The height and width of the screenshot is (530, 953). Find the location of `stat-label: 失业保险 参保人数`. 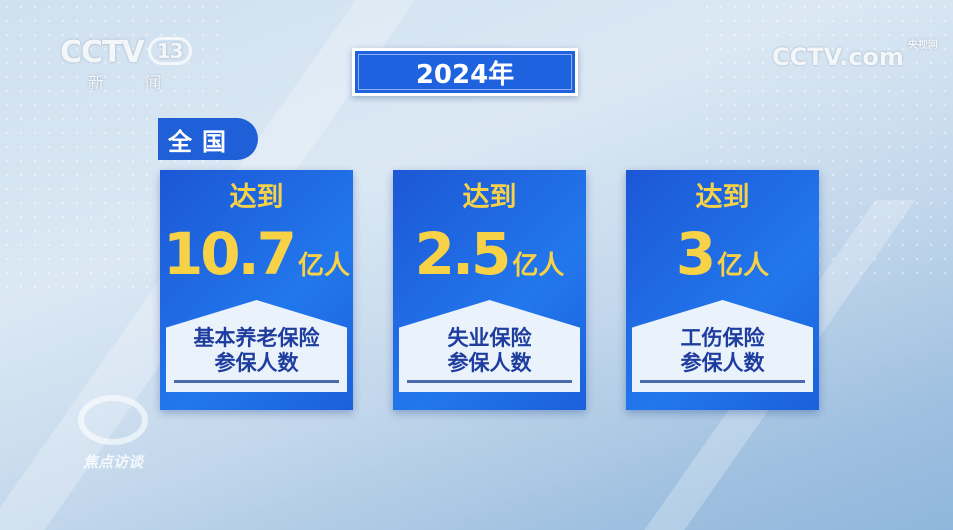

stat-label: 失业保险 参保人数 is located at coordinates (489, 350).